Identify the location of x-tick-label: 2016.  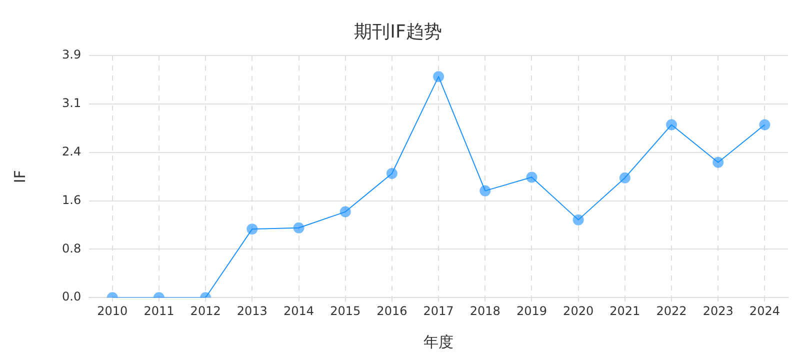
(392, 311).